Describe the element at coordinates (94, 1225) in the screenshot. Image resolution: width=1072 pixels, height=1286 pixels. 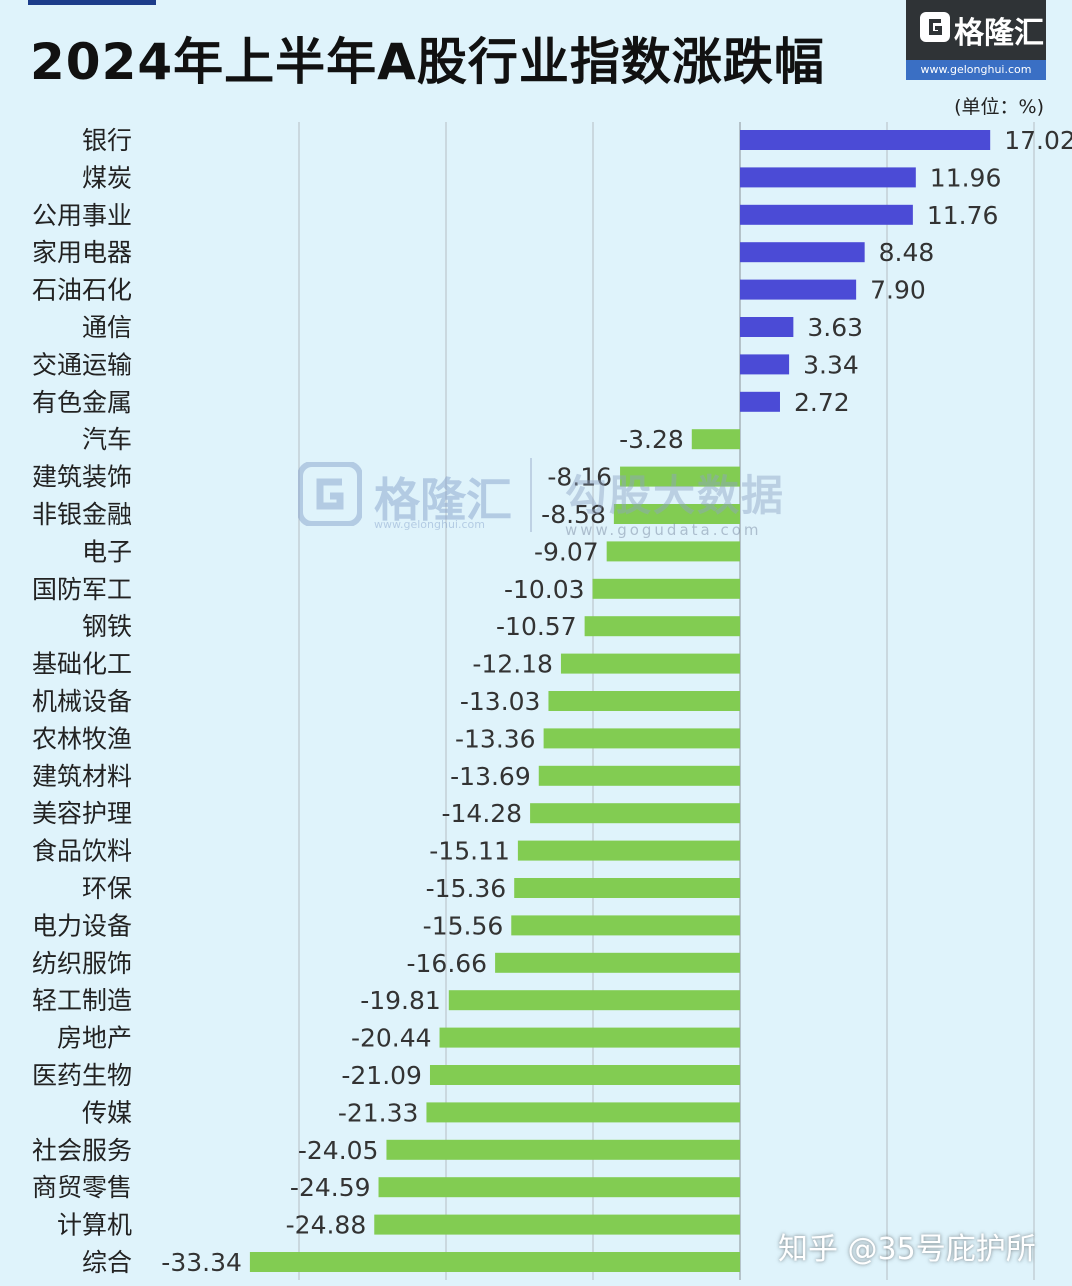
I see `category-label: 计算机` at that location.